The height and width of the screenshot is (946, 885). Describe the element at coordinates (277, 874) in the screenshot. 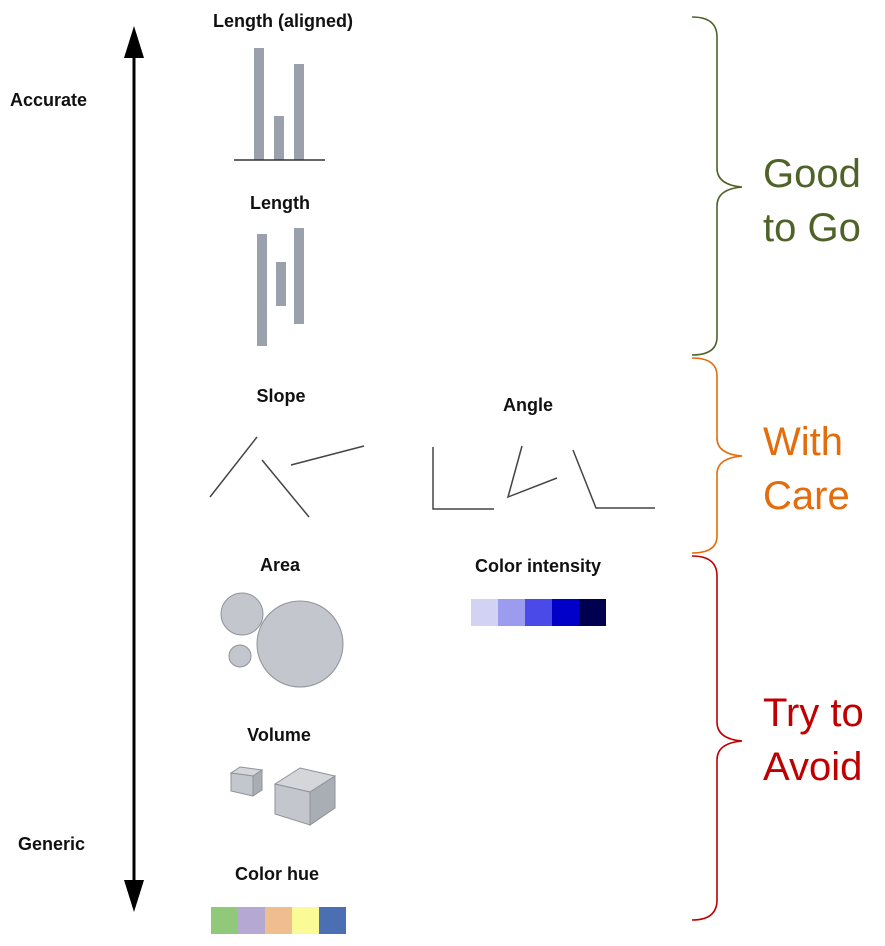

I see `channel-label-color-hue: Color hue` at that location.